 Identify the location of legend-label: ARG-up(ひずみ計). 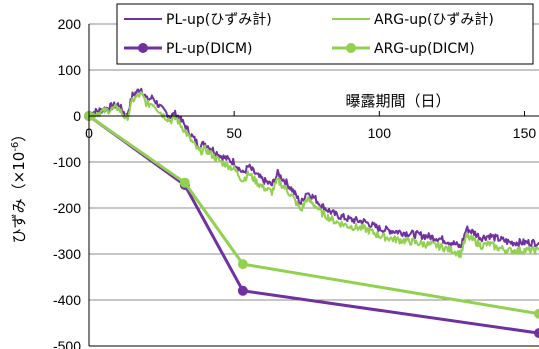
(434, 20).